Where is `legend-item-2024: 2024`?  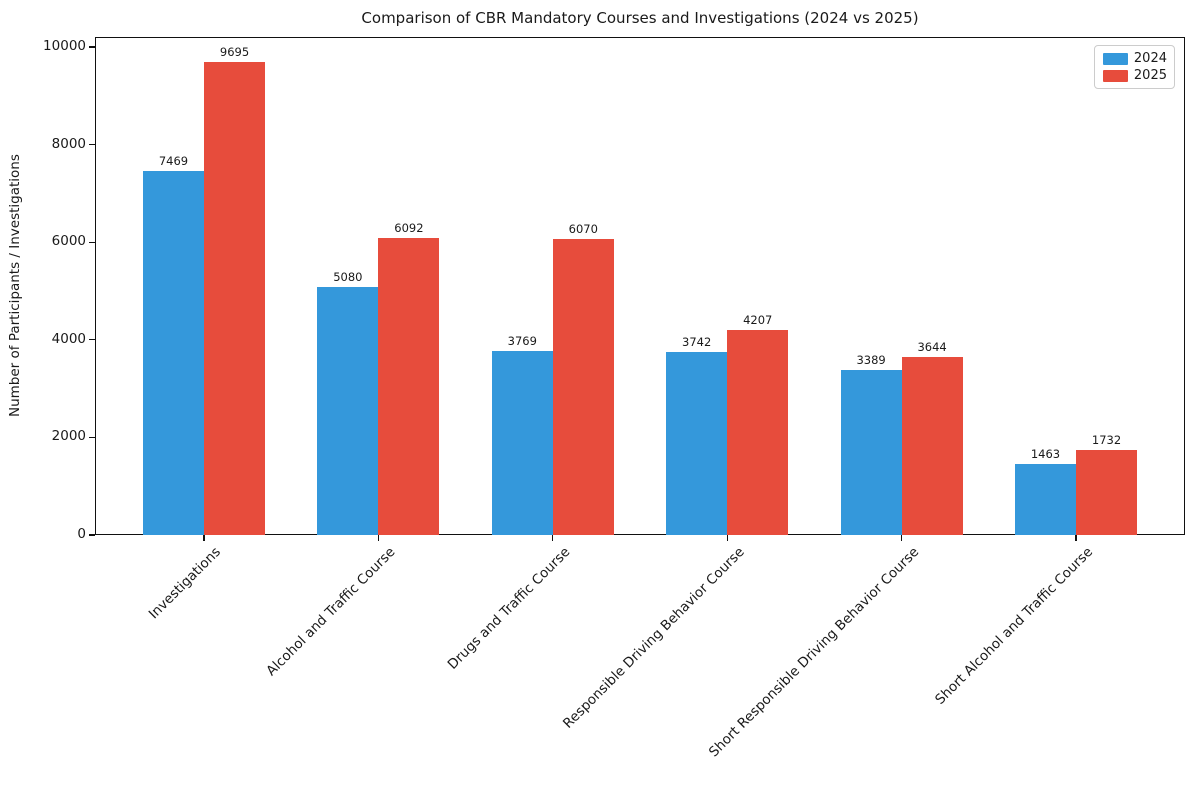
legend-item-2024: 2024 is located at coordinates (1135, 58).